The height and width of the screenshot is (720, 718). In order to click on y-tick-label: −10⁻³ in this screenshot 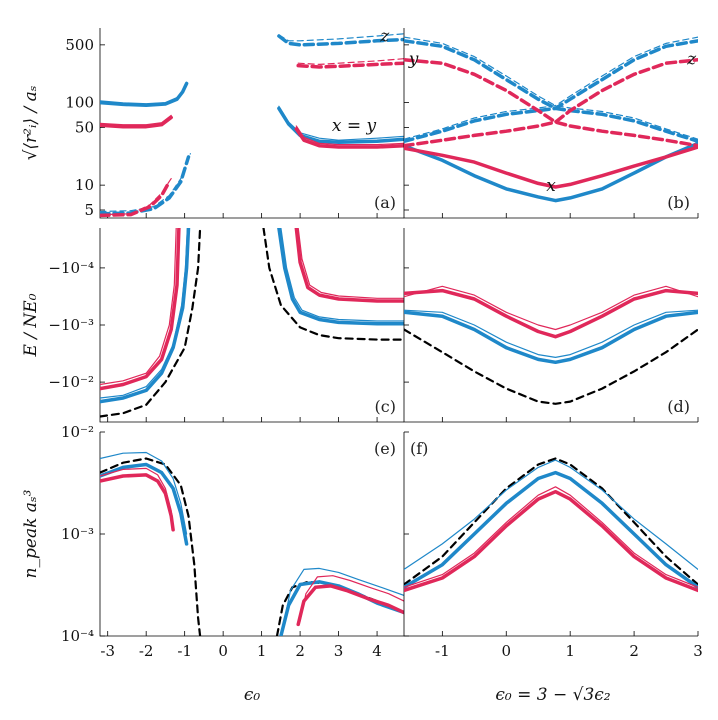, I will do `click(71, 325)`.